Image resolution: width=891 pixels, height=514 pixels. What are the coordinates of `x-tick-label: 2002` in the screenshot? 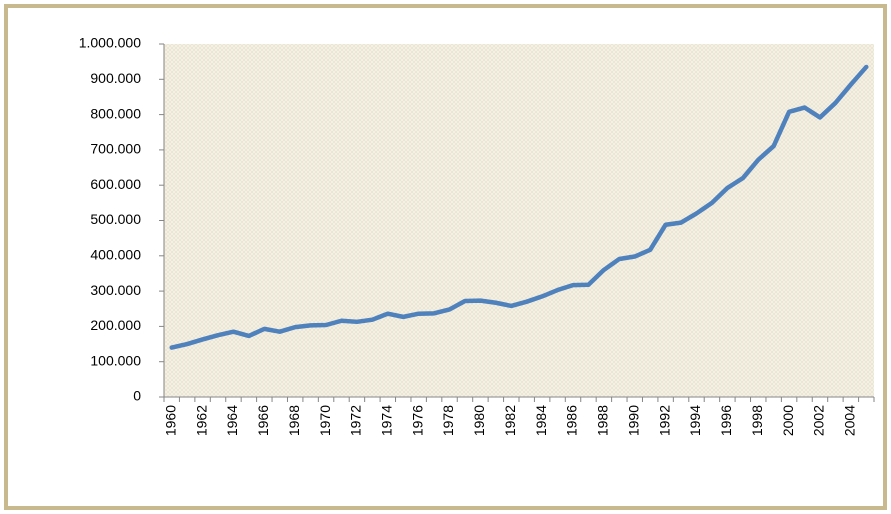 It's located at (819, 420).